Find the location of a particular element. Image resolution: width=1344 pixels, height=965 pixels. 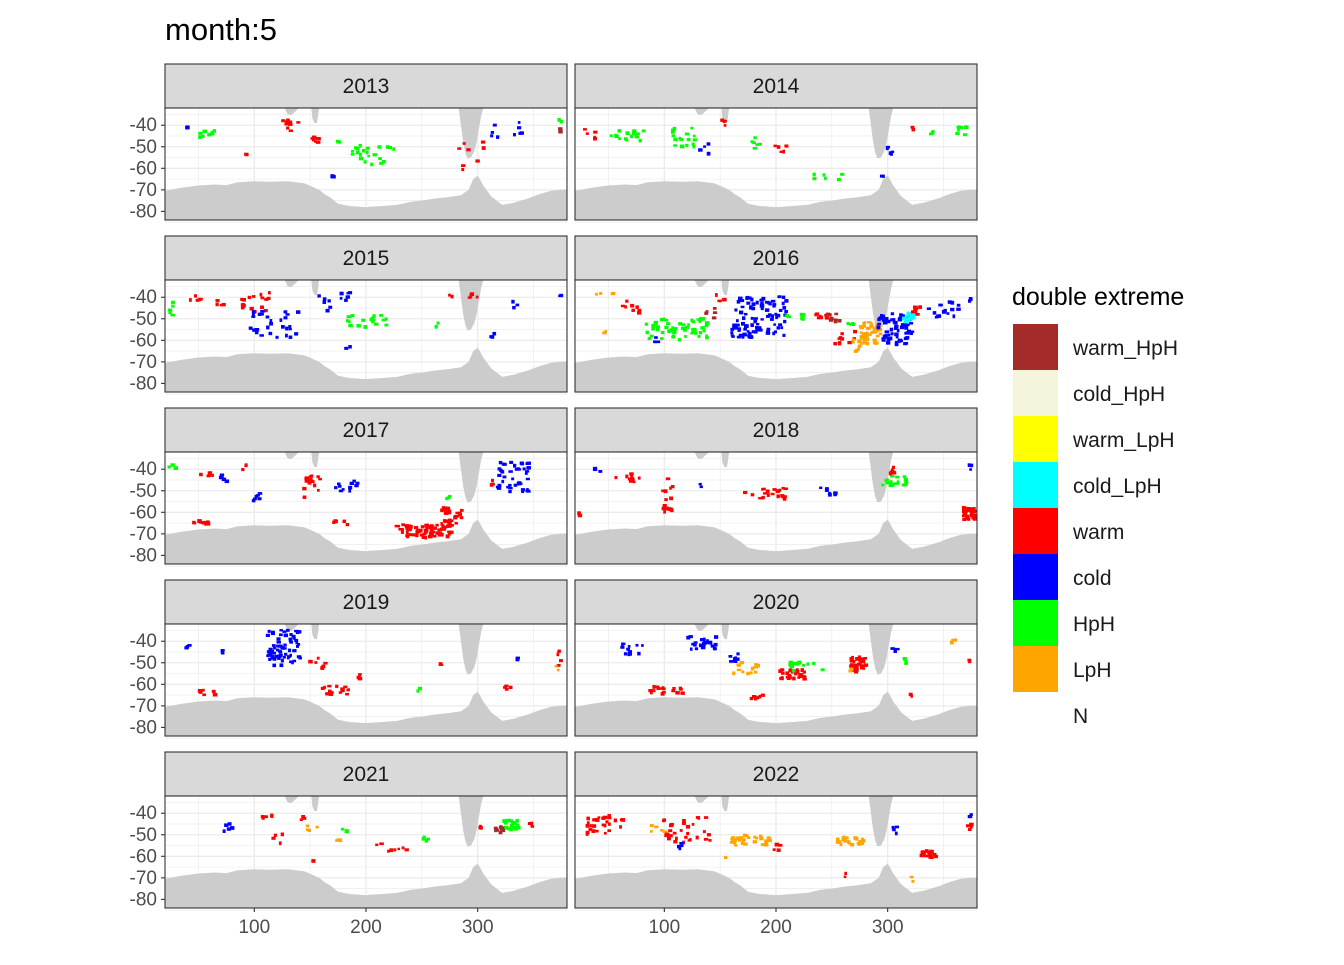

facet-panel-2019: 2019 -40-50-60-70-80 is located at coordinates (349, 659).